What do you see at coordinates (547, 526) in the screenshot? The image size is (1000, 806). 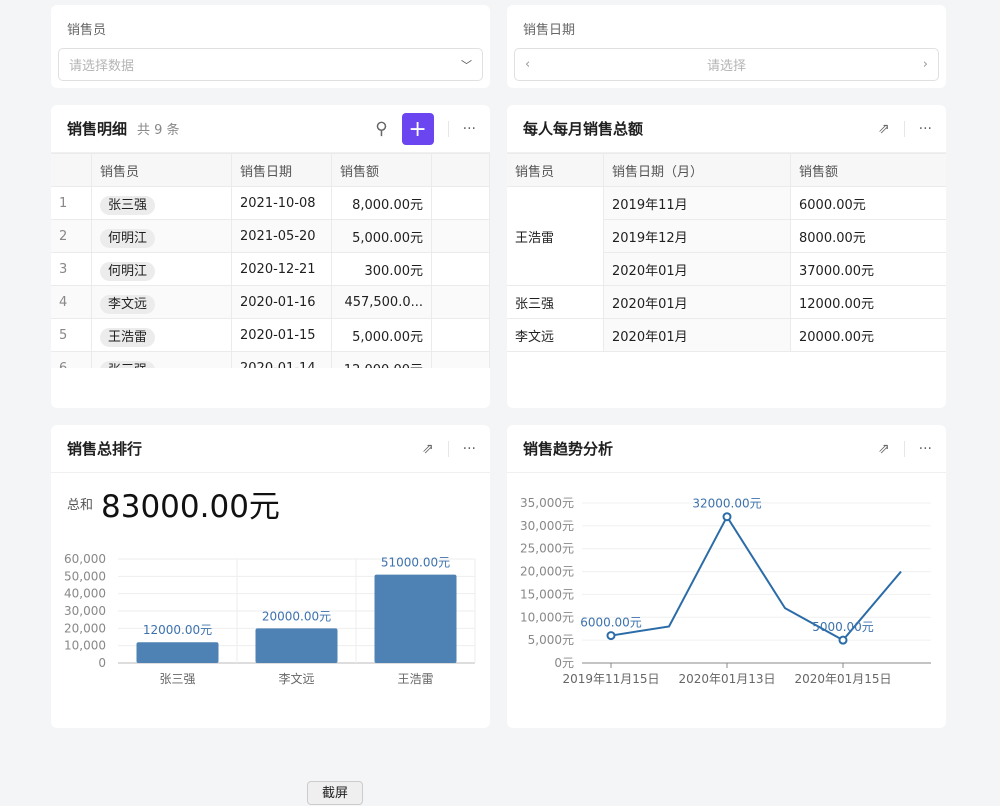 I see `y-tick-label: 30,000元` at bounding box center [547, 526].